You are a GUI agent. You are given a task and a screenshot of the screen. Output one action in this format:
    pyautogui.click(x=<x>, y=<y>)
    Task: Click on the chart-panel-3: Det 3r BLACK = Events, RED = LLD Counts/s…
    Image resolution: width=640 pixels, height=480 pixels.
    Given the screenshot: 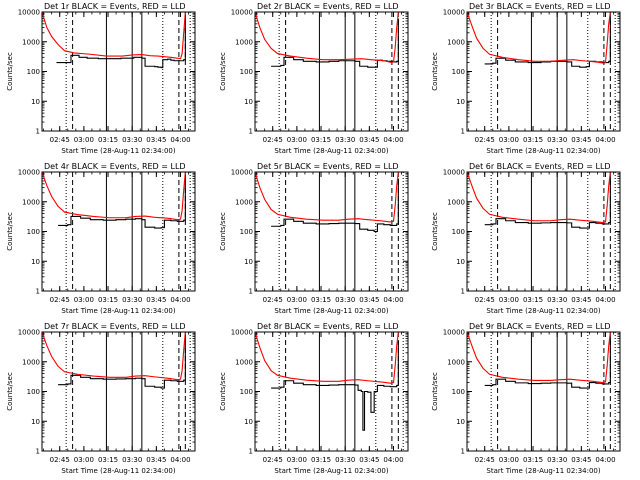 What is the action you would take?
    pyautogui.click(x=526, y=78)
    